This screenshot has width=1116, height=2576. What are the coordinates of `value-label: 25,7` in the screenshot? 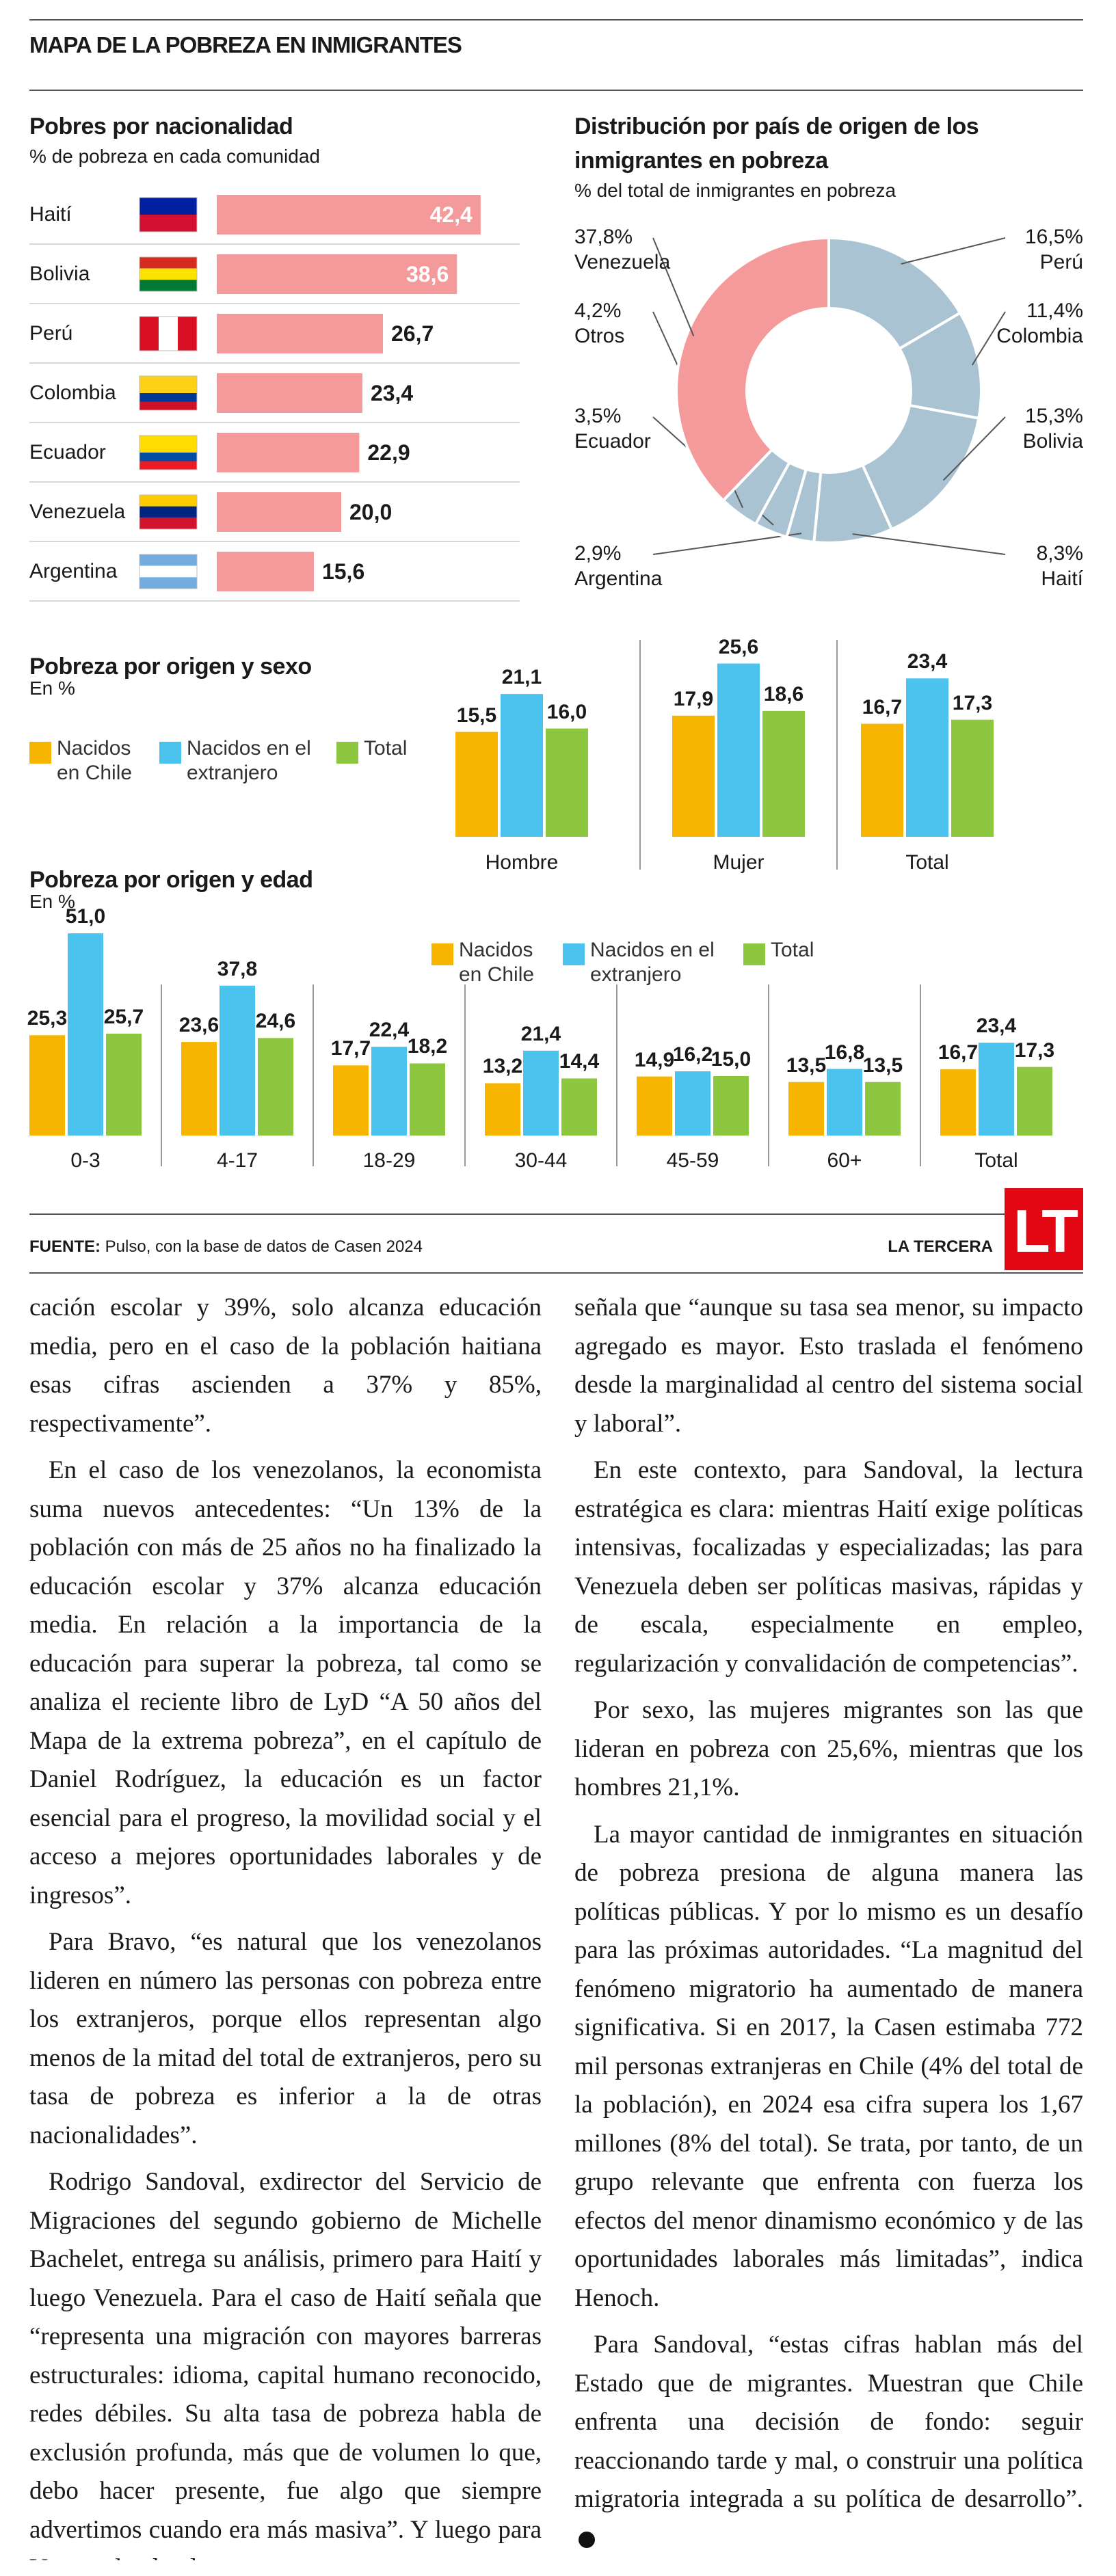 It's located at (123, 1016).